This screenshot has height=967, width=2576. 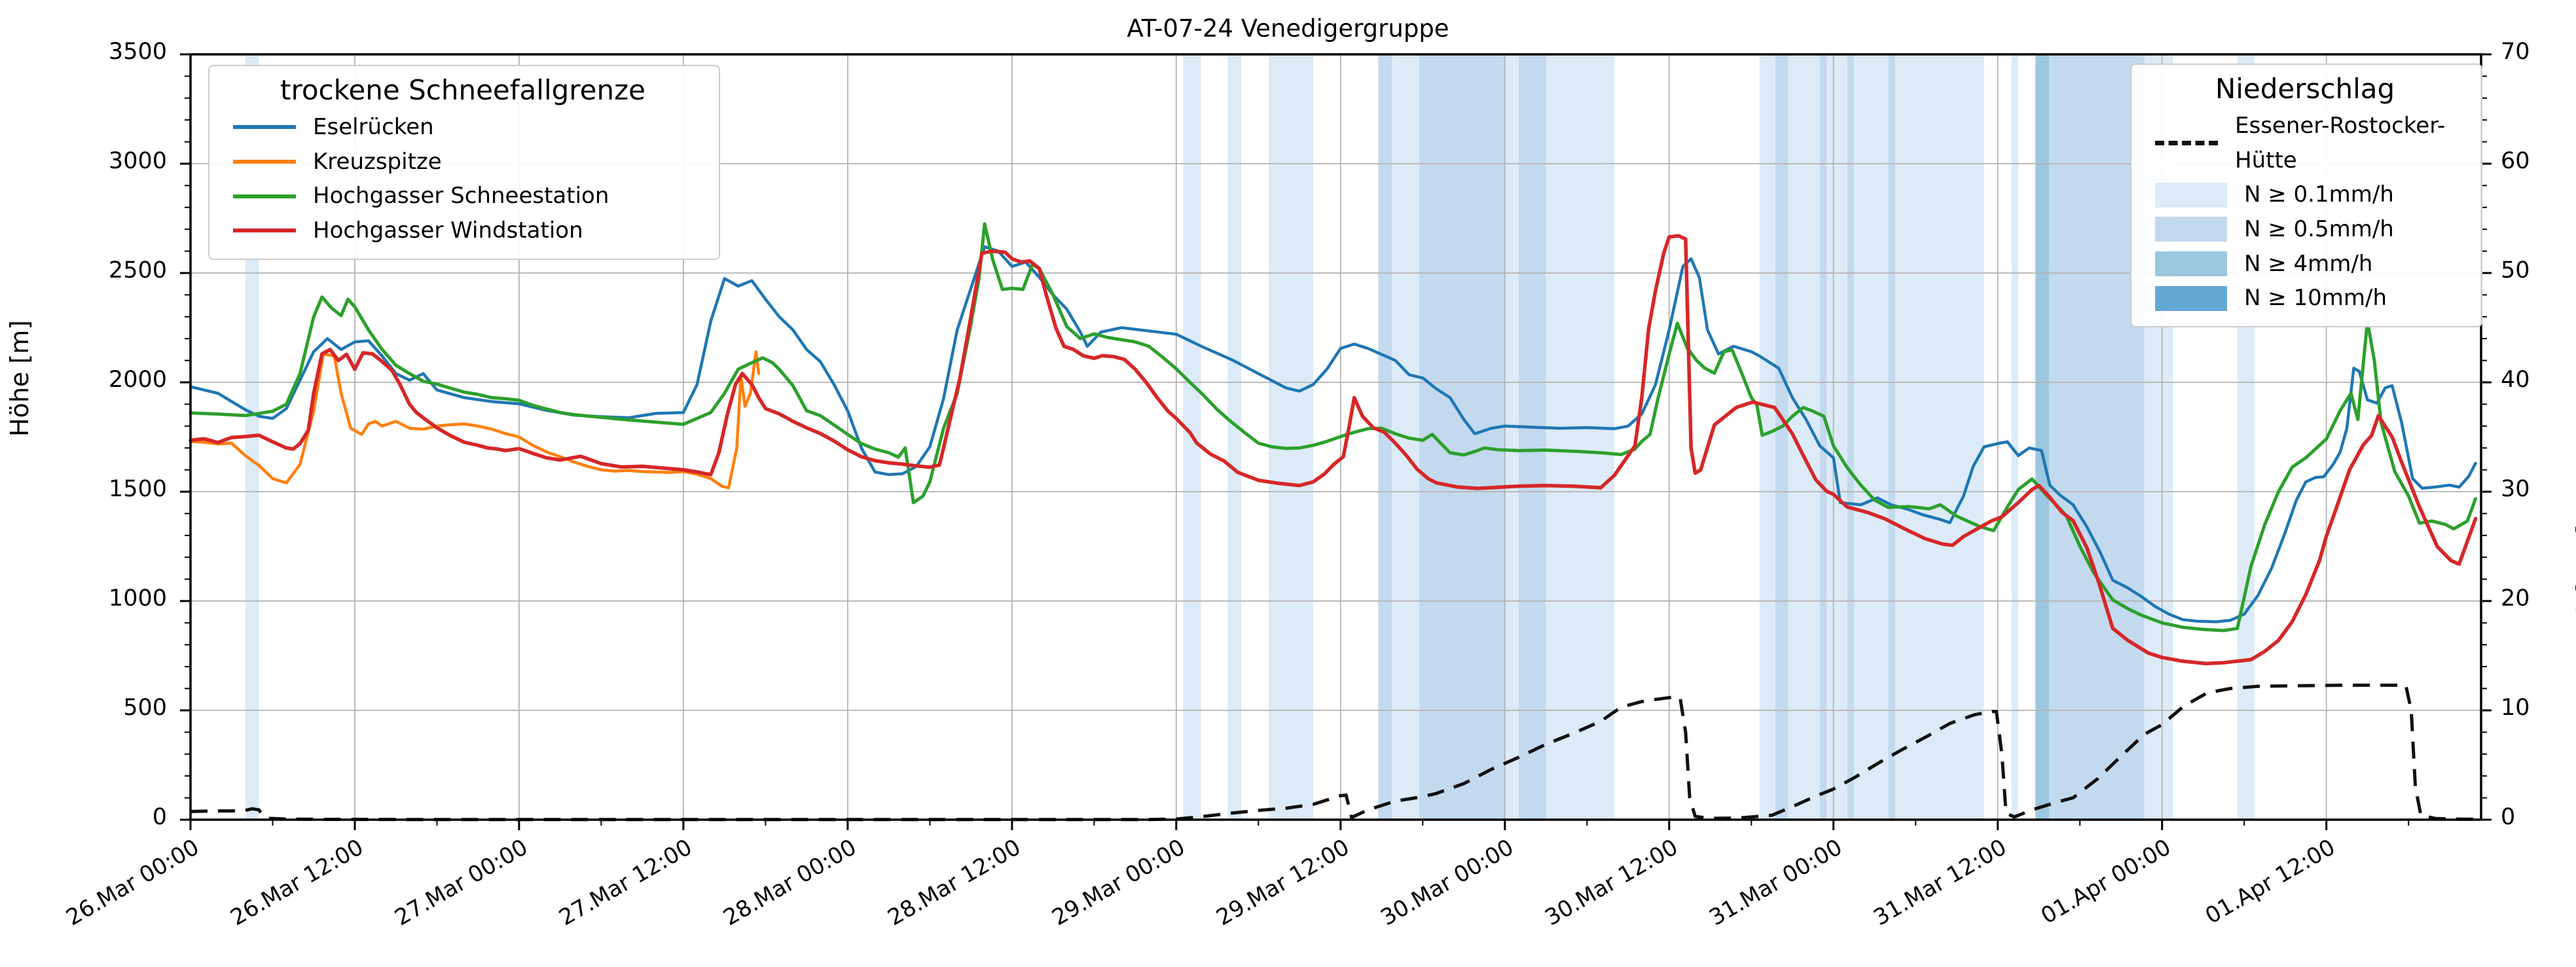 I want to click on legend-item-label: Essener-Rostocker-Hütte, so click(x=2340, y=143).